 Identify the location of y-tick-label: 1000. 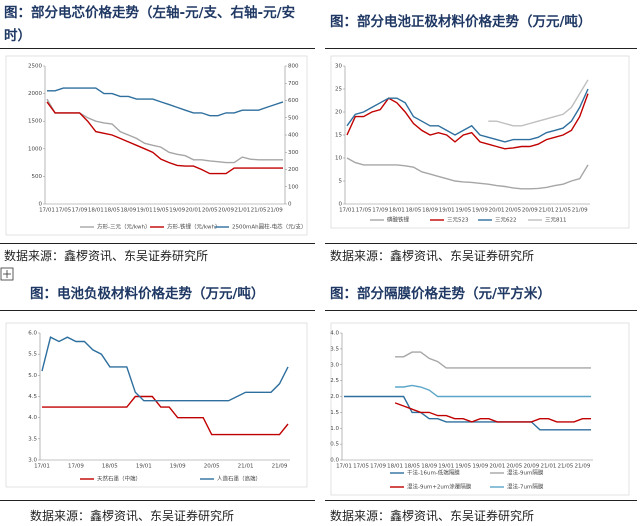
(35, 149).